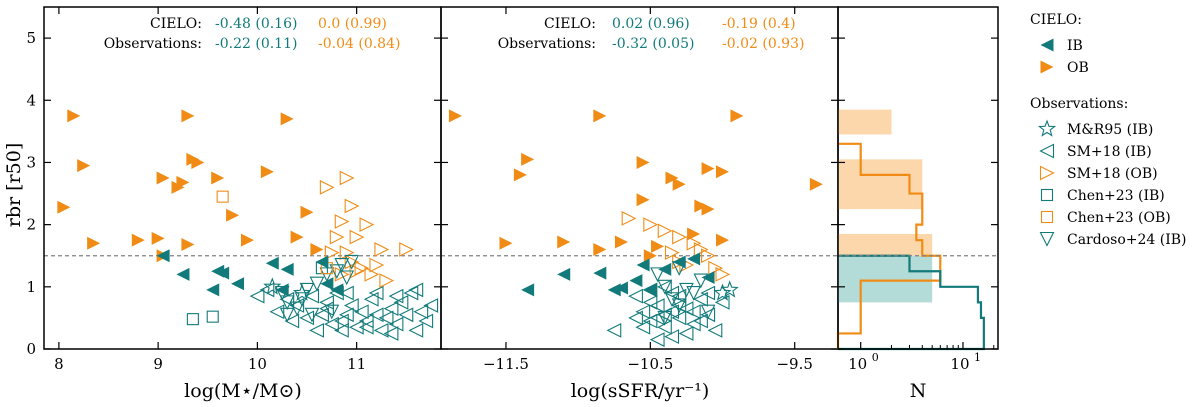 The height and width of the screenshot is (407, 1200). What do you see at coordinates (31, 349) in the screenshot?
I see `ytick-label: 0` at bounding box center [31, 349].